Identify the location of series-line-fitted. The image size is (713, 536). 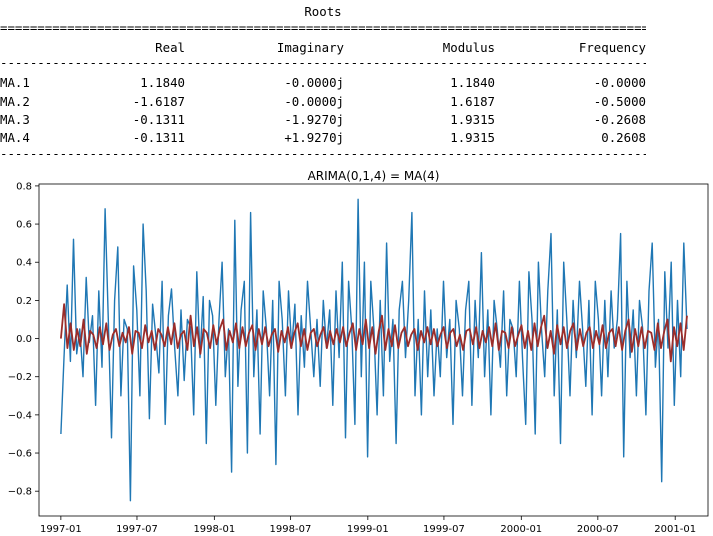
(374, 333).